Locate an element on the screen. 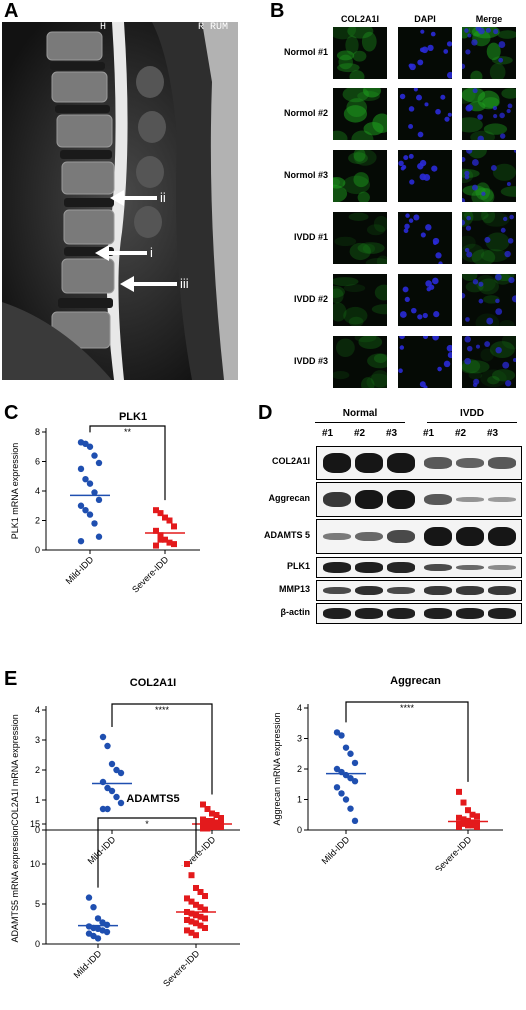 The image size is (526, 1010). adamts5-x-tick-label: Severe-IDD is located at coordinates (181, 968).